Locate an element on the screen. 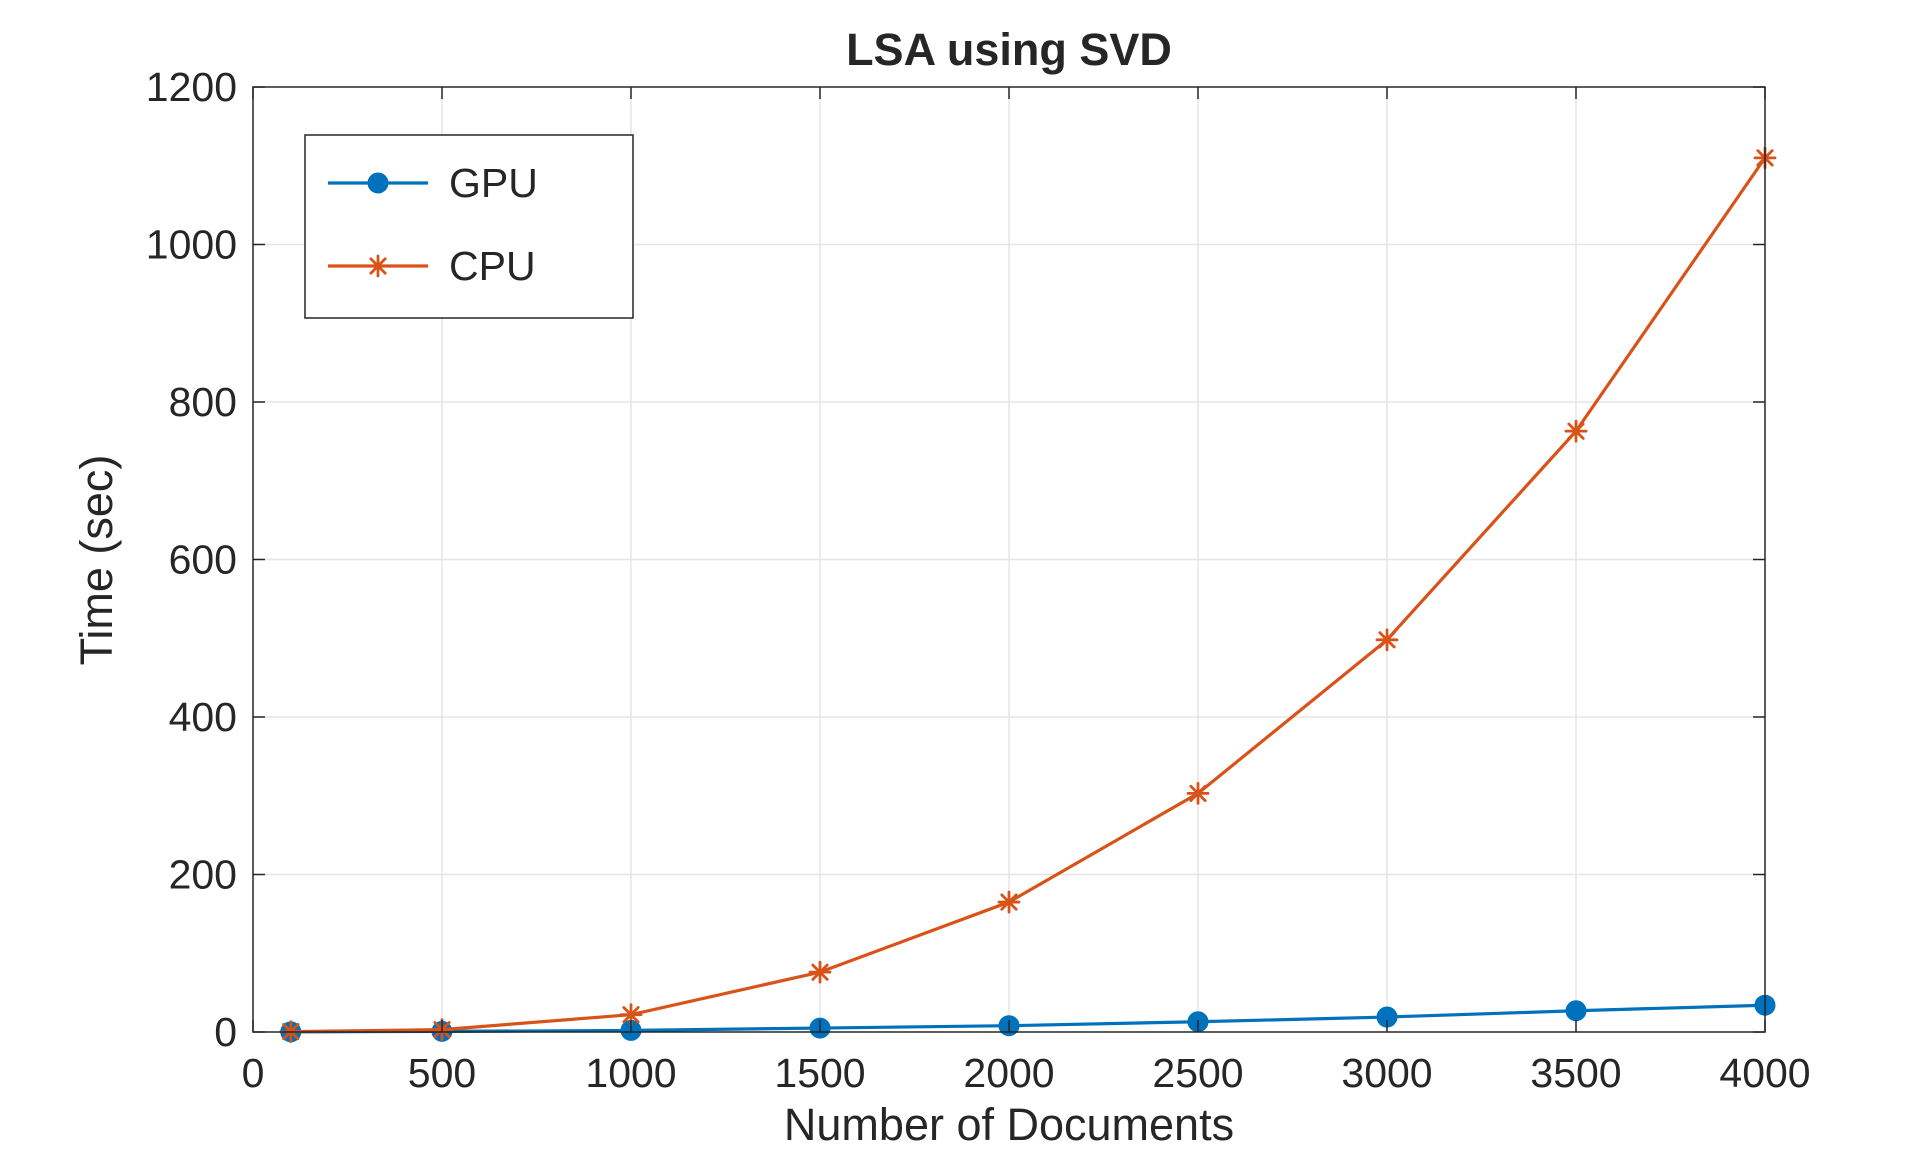 Image resolution: width=1928 pixels, height=1150 pixels. x-tick-label: 1500 is located at coordinates (819, 1073).